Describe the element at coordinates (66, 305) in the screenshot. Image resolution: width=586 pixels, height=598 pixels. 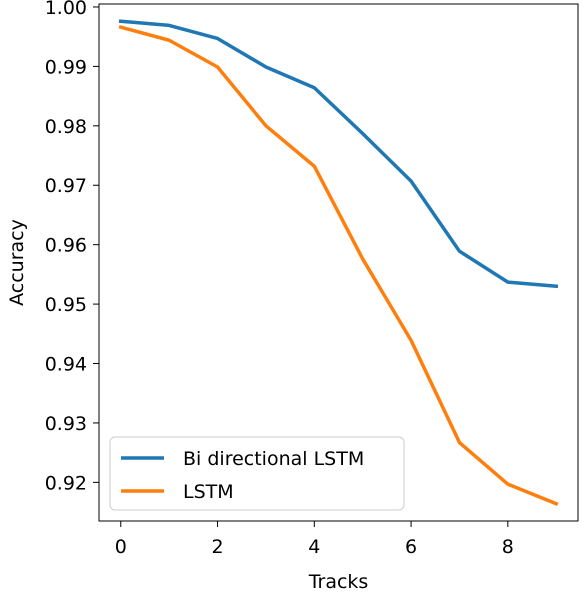
I see `y-tick-label: 0.95` at that location.